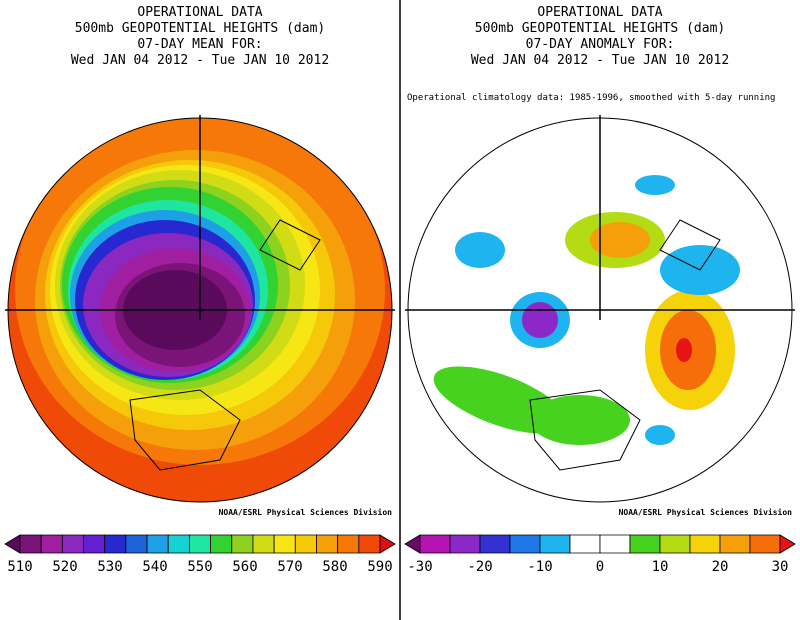 The height and width of the screenshot is (620, 800). I want to click on colorbar-tick-label: -30, so click(419, 567).